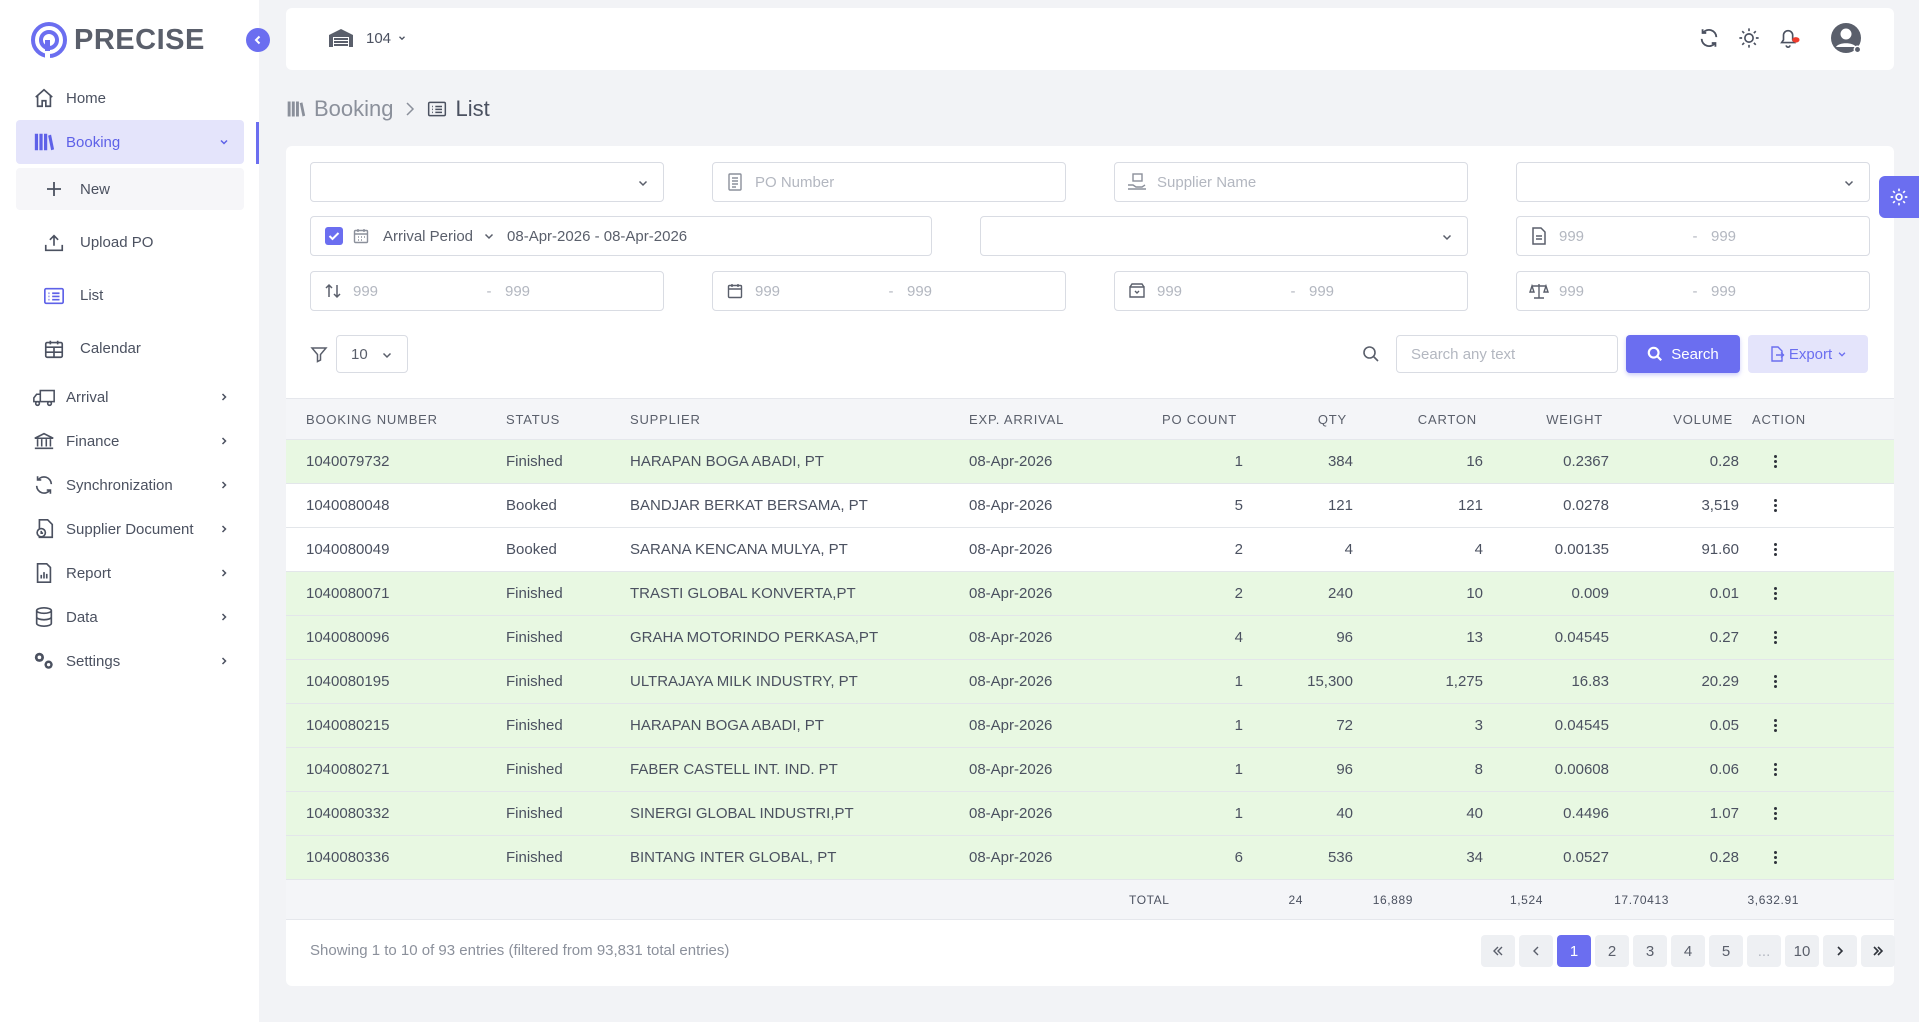 Image resolution: width=1919 pixels, height=1022 pixels. I want to click on sidebar-subitem-new: New, so click(130, 189).